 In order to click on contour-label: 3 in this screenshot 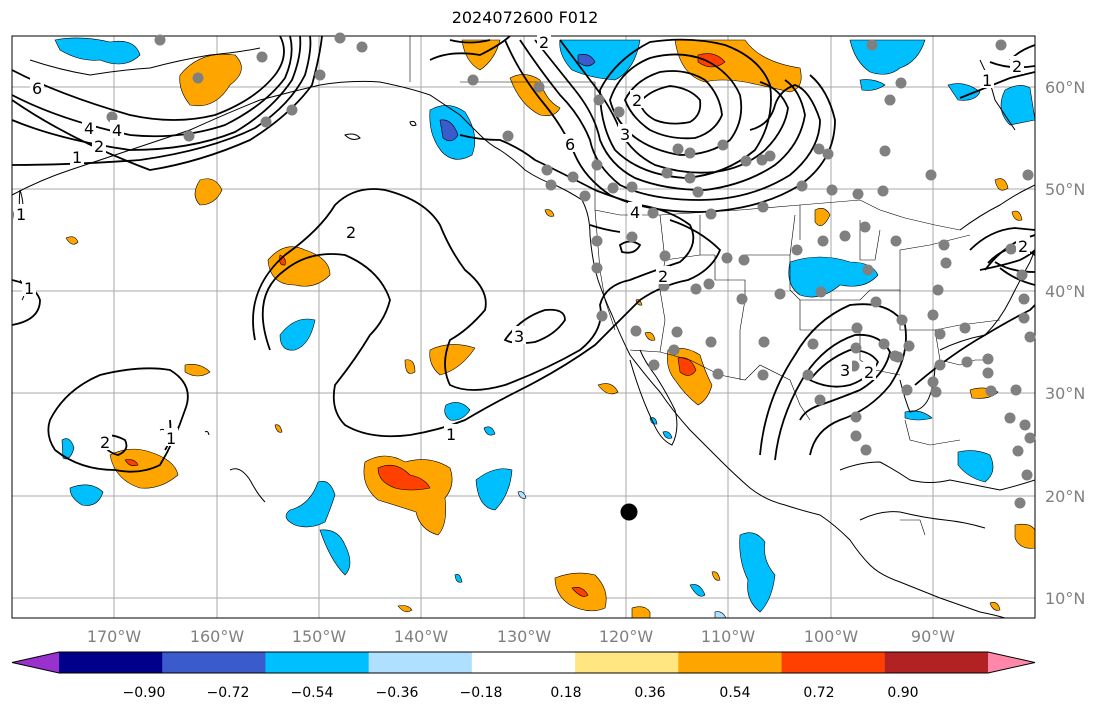, I will do `click(519, 336)`.